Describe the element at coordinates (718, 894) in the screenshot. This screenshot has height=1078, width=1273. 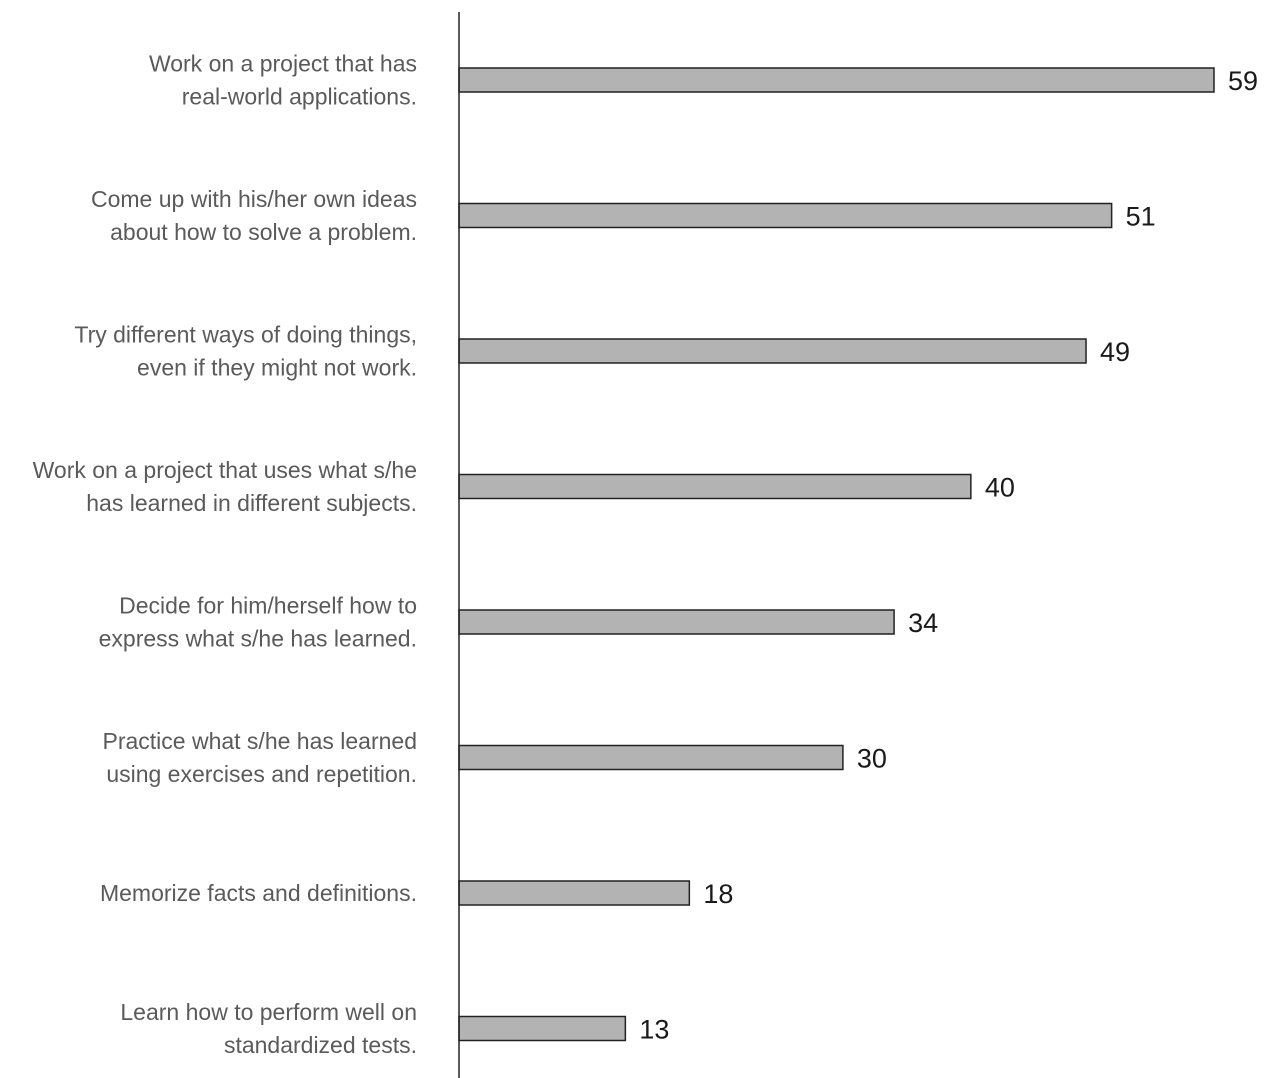
I see `data-label: 18` at that location.